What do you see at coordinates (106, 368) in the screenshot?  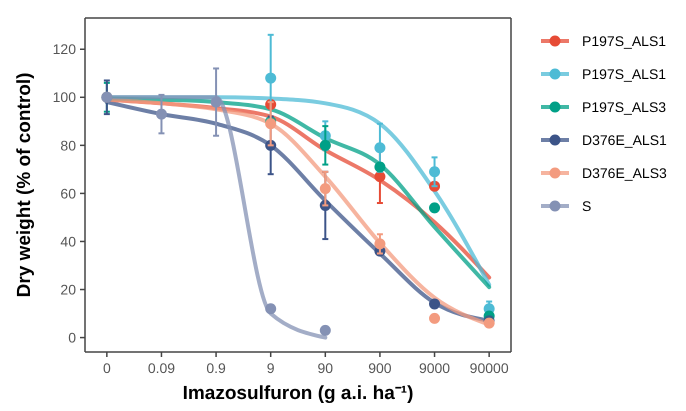 I see `x-tick-label: 0` at bounding box center [106, 368].